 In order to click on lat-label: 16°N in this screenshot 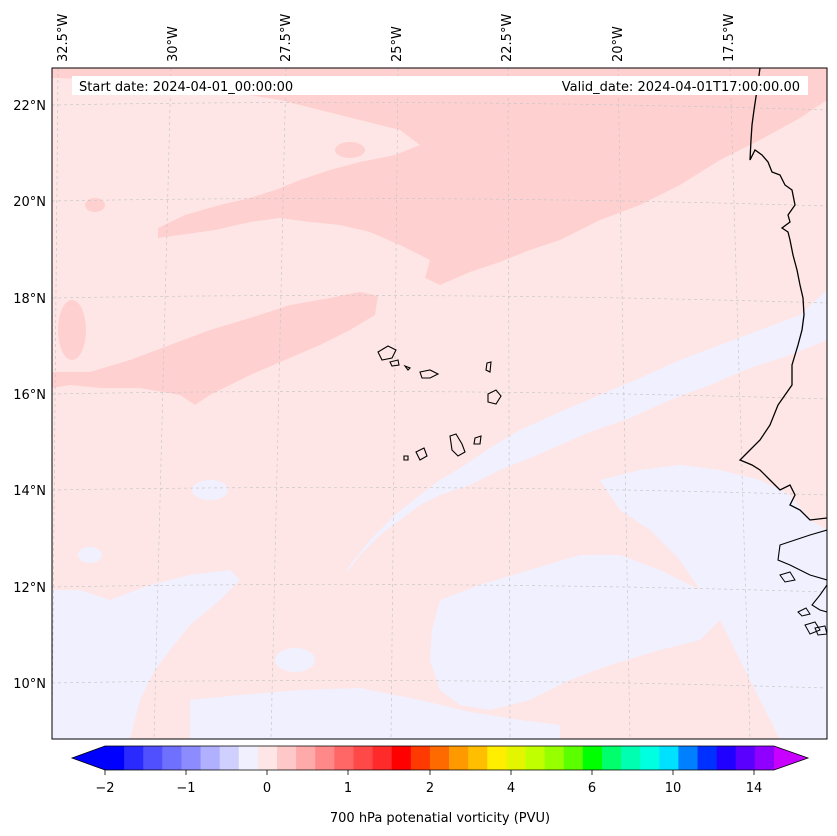, I will do `click(29, 395)`.